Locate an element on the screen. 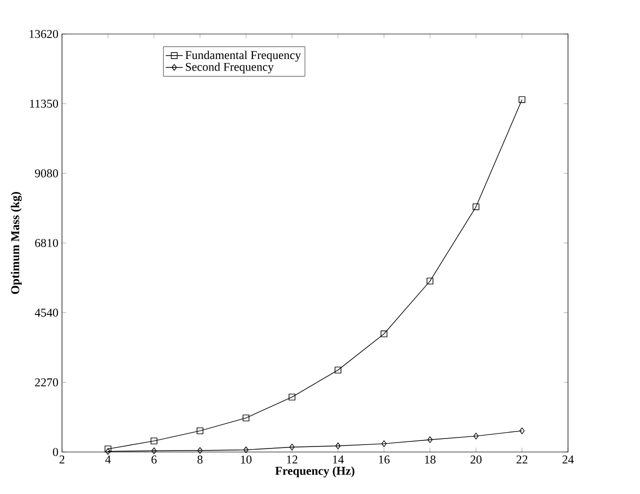  x-tick-label: 6 is located at coordinates (154, 460).